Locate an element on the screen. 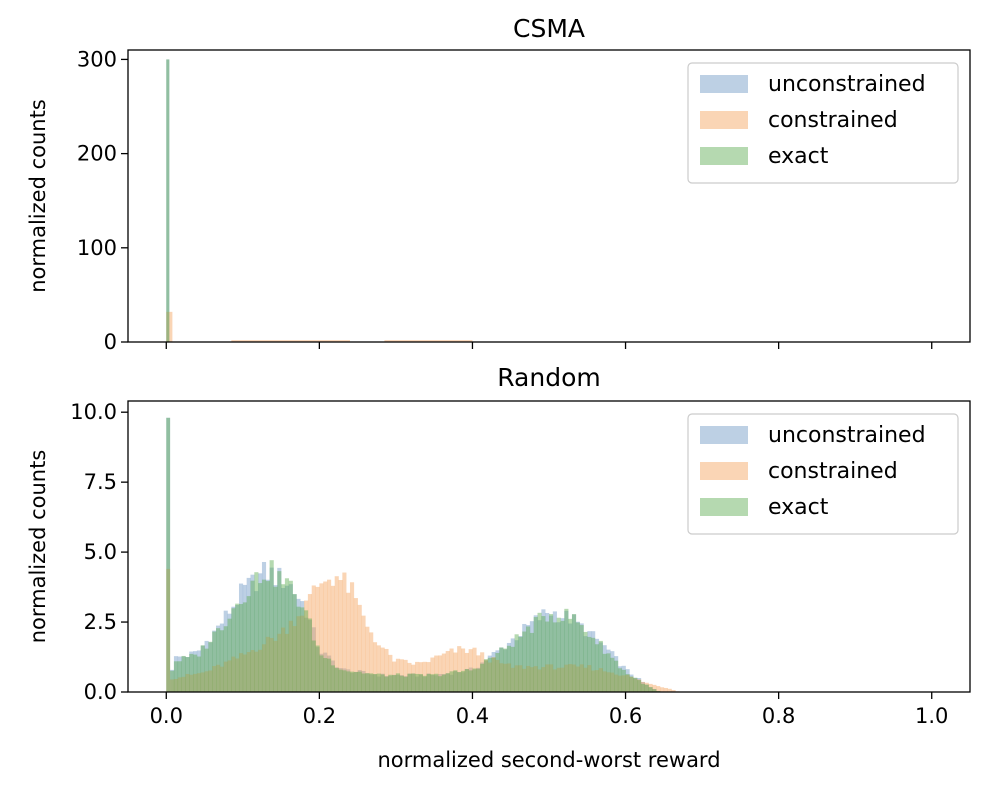  legend-swatch-exact is located at coordinates (724, 507).